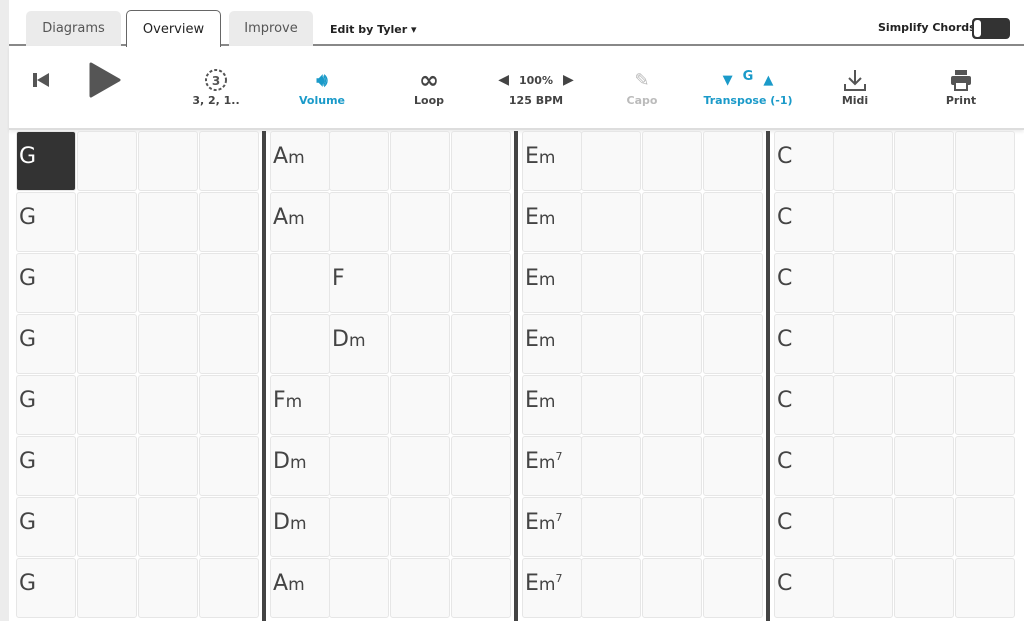 Image resolution: width=1024 pixels, height=621 pixels. I want to click on simplify-chords-toggle, so click(991, 28).